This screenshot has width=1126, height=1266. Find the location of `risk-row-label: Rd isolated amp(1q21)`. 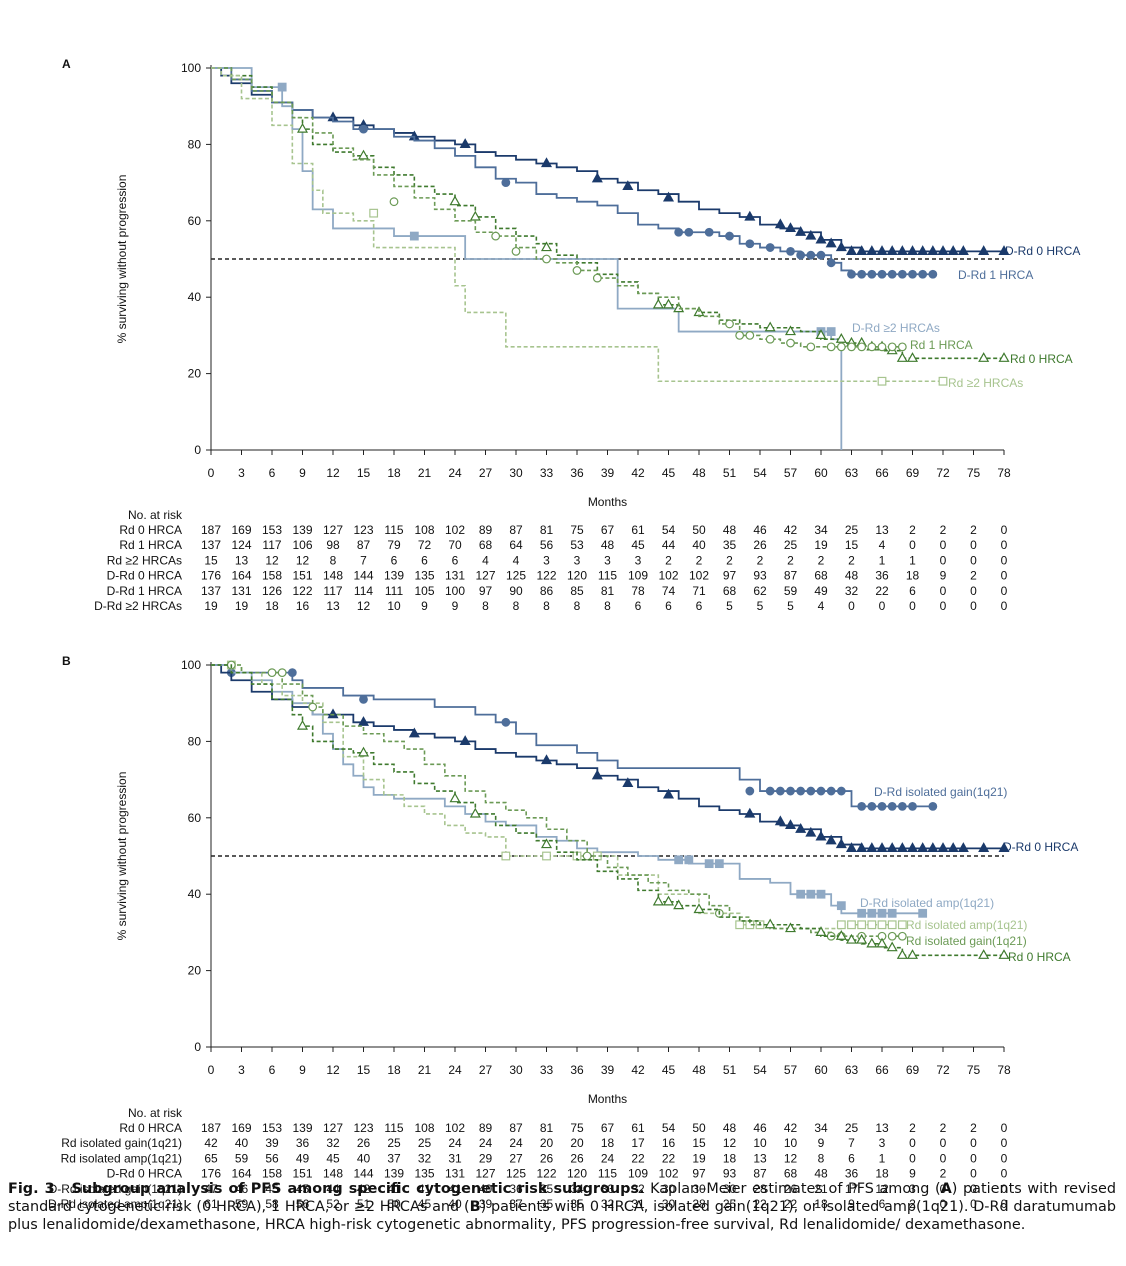

risk-row-label: Rd isolated amp(1q21) is located at coordinates (121, 1158).